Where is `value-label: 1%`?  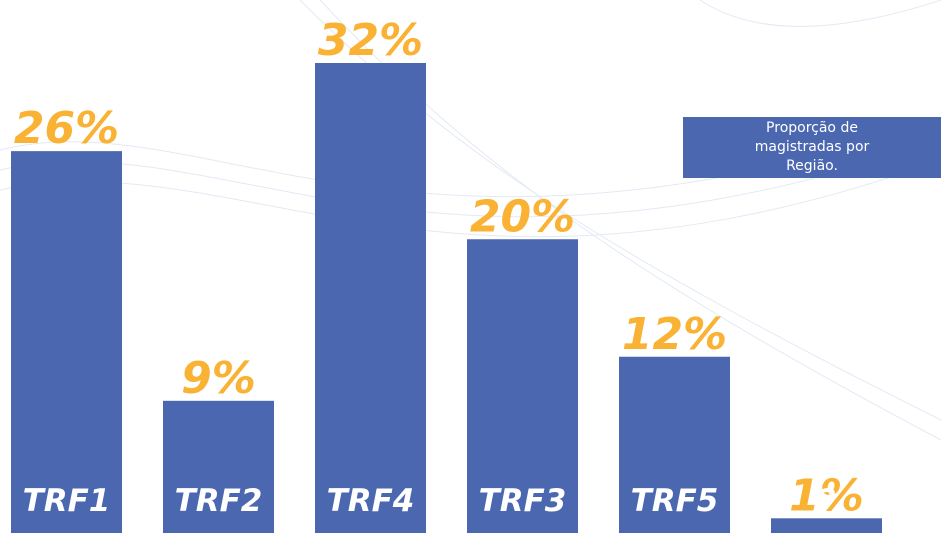 value-label: 1% is located at coordinates (826, 495).